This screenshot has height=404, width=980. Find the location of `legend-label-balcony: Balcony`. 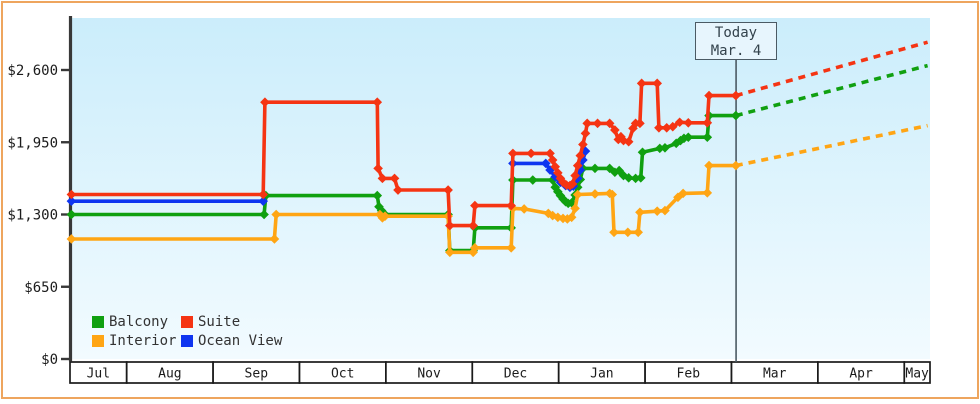

legend-label-balcony: Balcony is located at coordinates (139, 321).